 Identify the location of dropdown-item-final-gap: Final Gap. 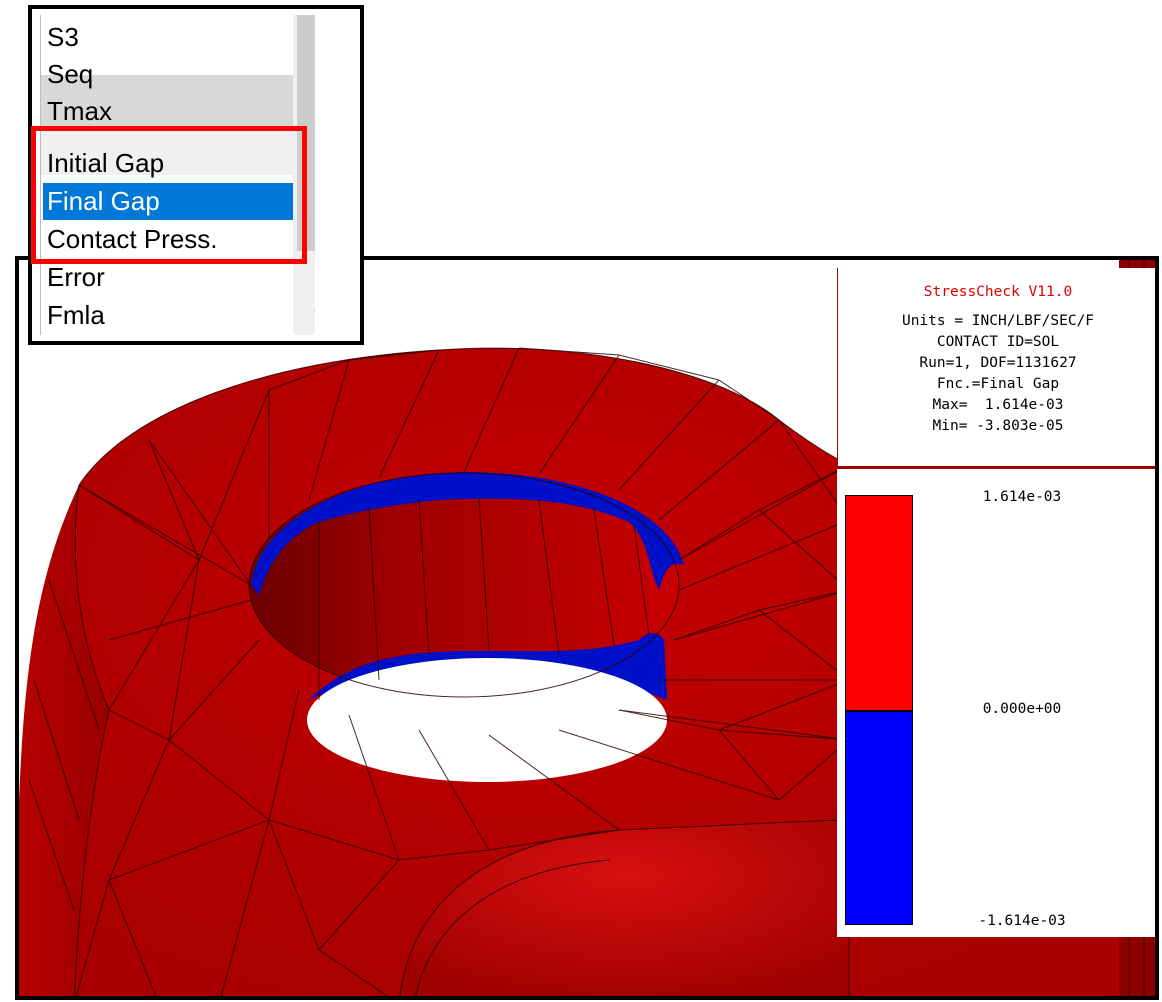
(168, 201).